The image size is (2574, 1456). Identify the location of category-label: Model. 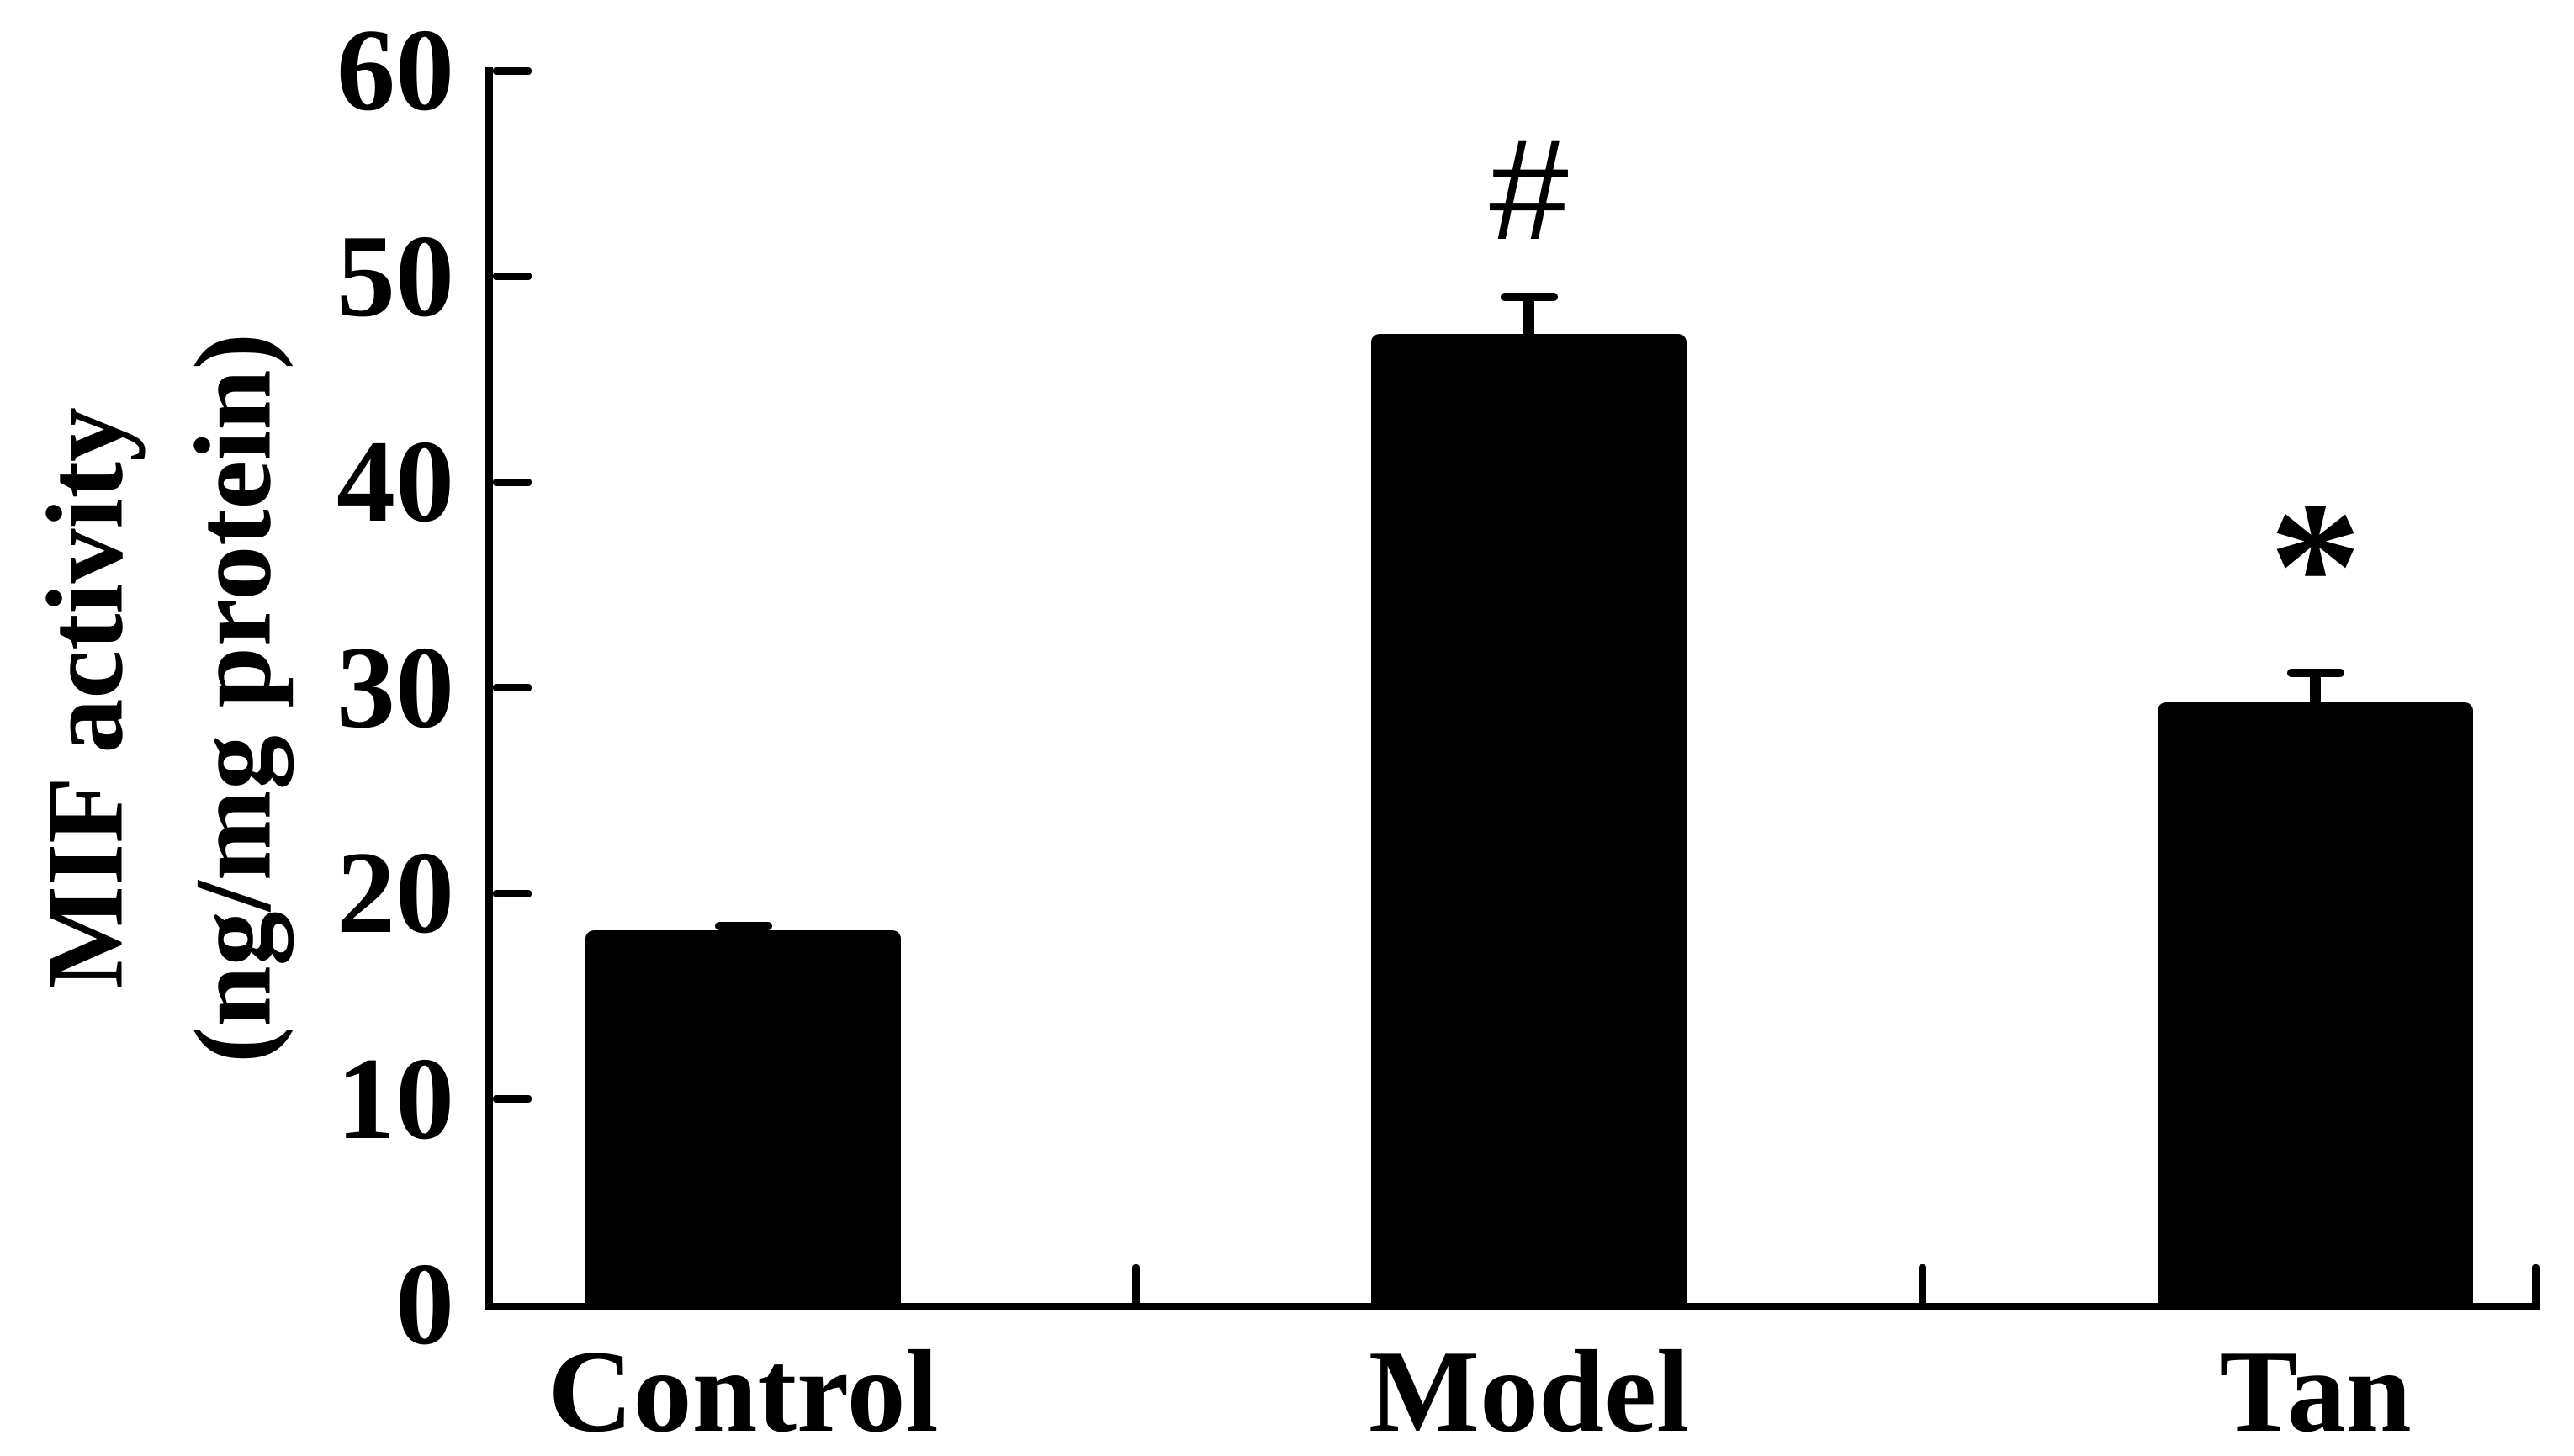
(1529, 1391).